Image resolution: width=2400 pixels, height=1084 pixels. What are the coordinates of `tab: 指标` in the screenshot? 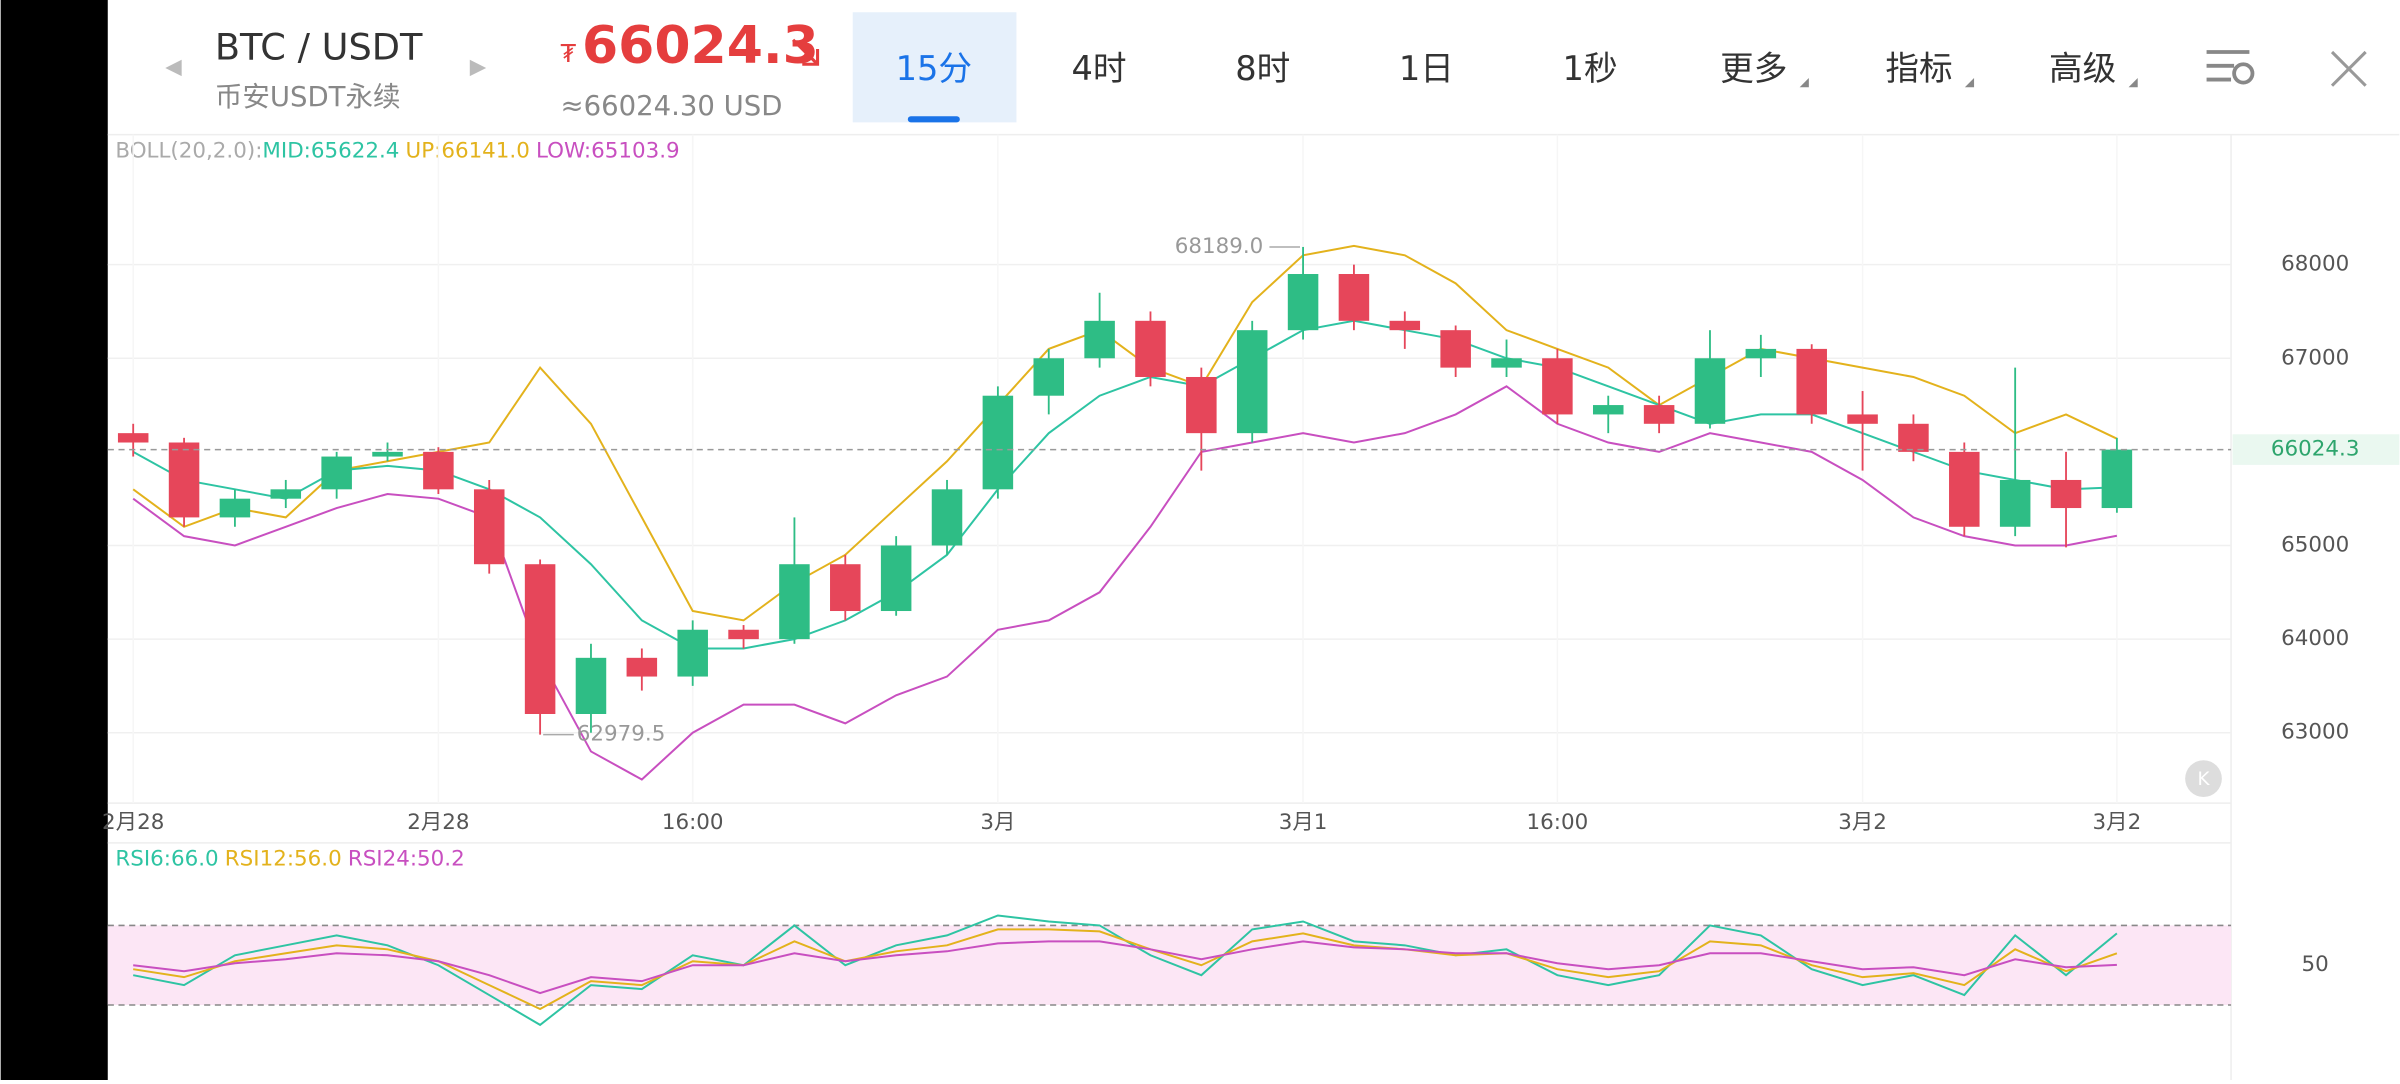 It's located at (1918, 68).